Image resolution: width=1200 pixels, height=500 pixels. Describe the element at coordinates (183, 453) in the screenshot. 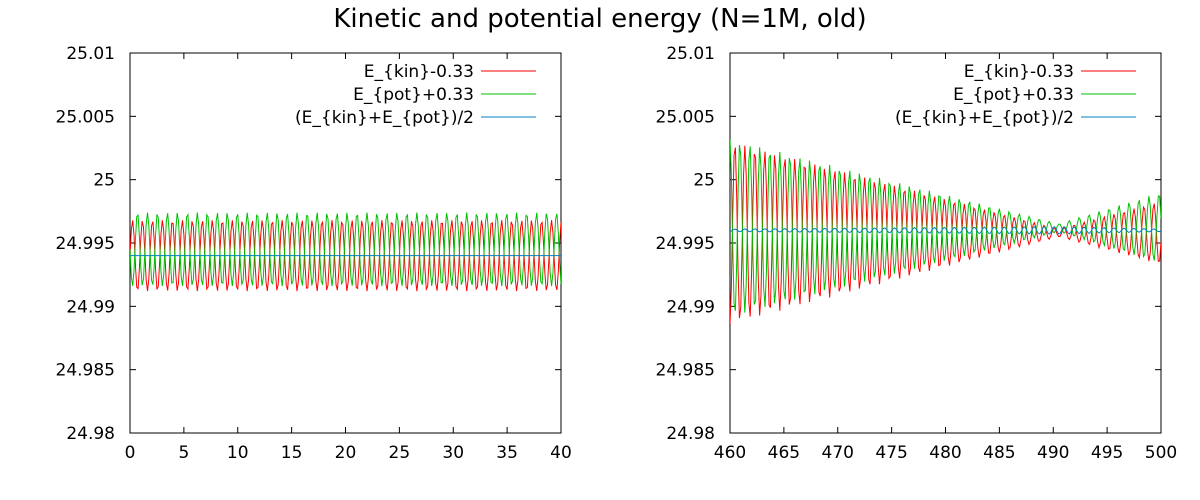

I see `x-tick-label: 5` at that location.